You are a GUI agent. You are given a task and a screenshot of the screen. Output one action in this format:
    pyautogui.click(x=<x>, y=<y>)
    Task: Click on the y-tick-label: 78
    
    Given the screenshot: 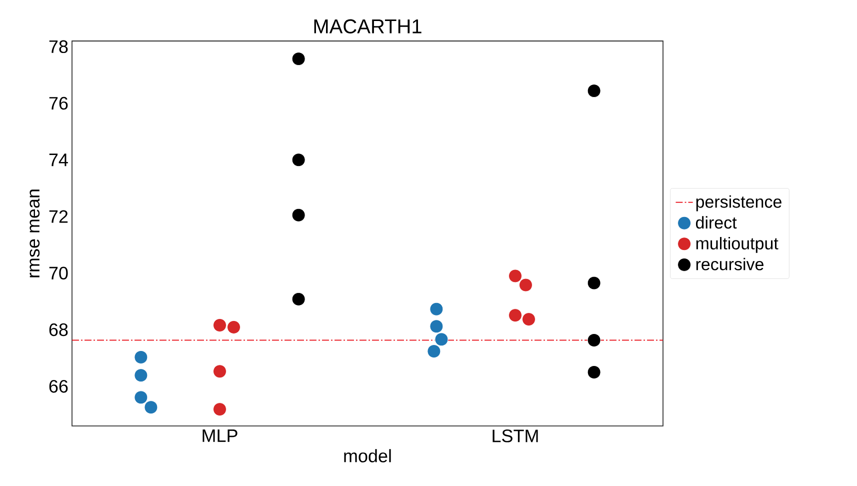 What is the action you would take?
    pyautogui.click(x=58, y=47)
    